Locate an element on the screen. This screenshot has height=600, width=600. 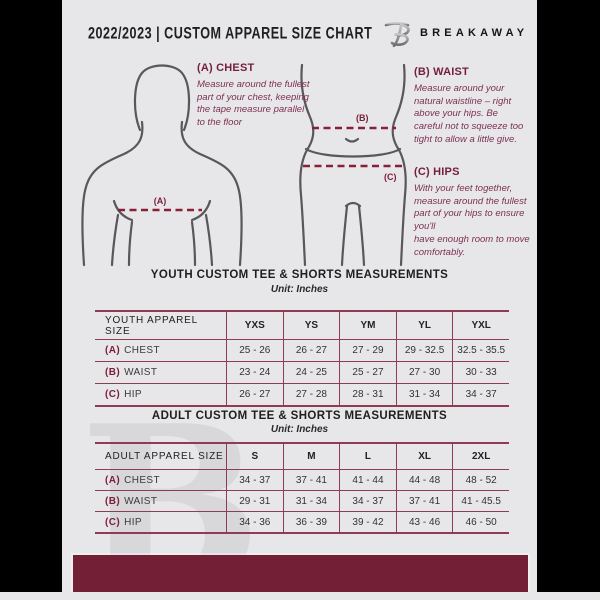
size-cell: 27 - 28 is located at coordinates (311, 394).